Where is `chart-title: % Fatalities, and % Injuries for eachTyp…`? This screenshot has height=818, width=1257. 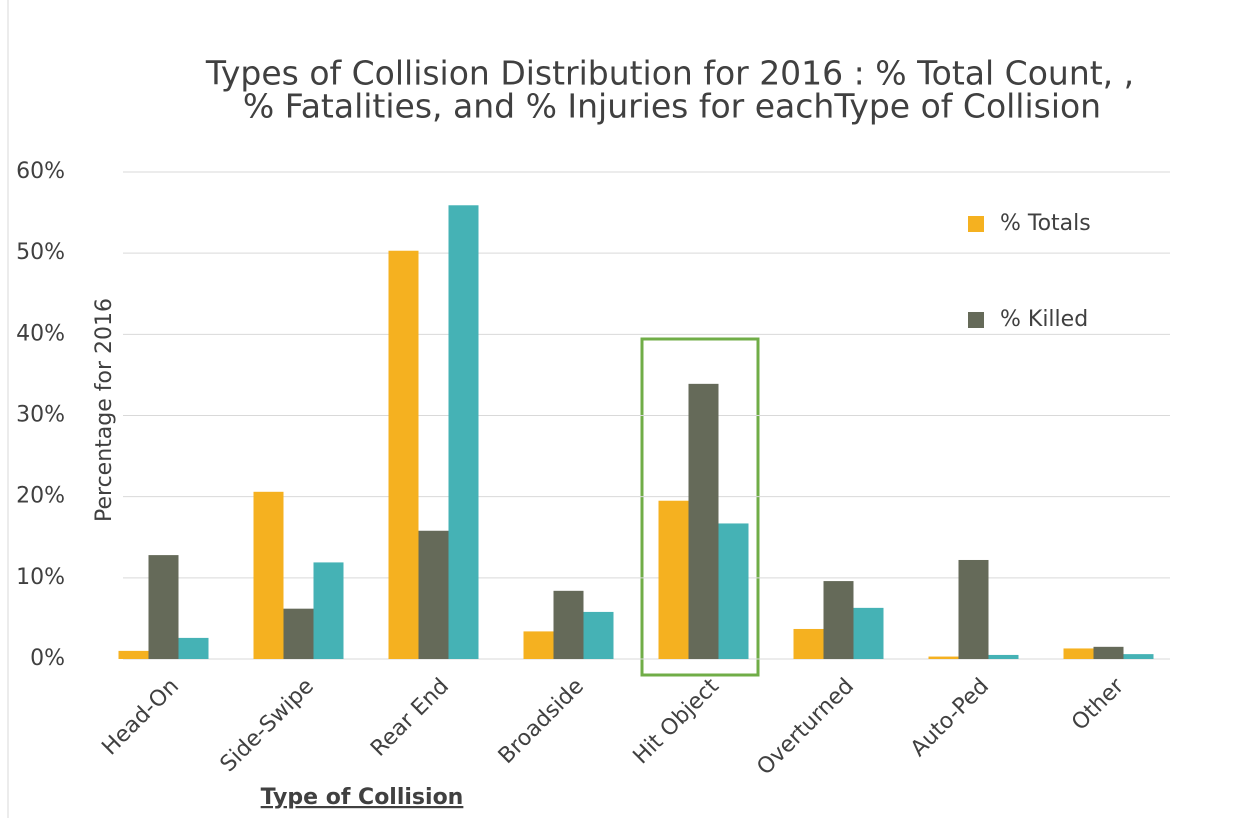 chart-title: % Fatalities, and % Injuries for eachTyp… is located at coordinates (672, 106).